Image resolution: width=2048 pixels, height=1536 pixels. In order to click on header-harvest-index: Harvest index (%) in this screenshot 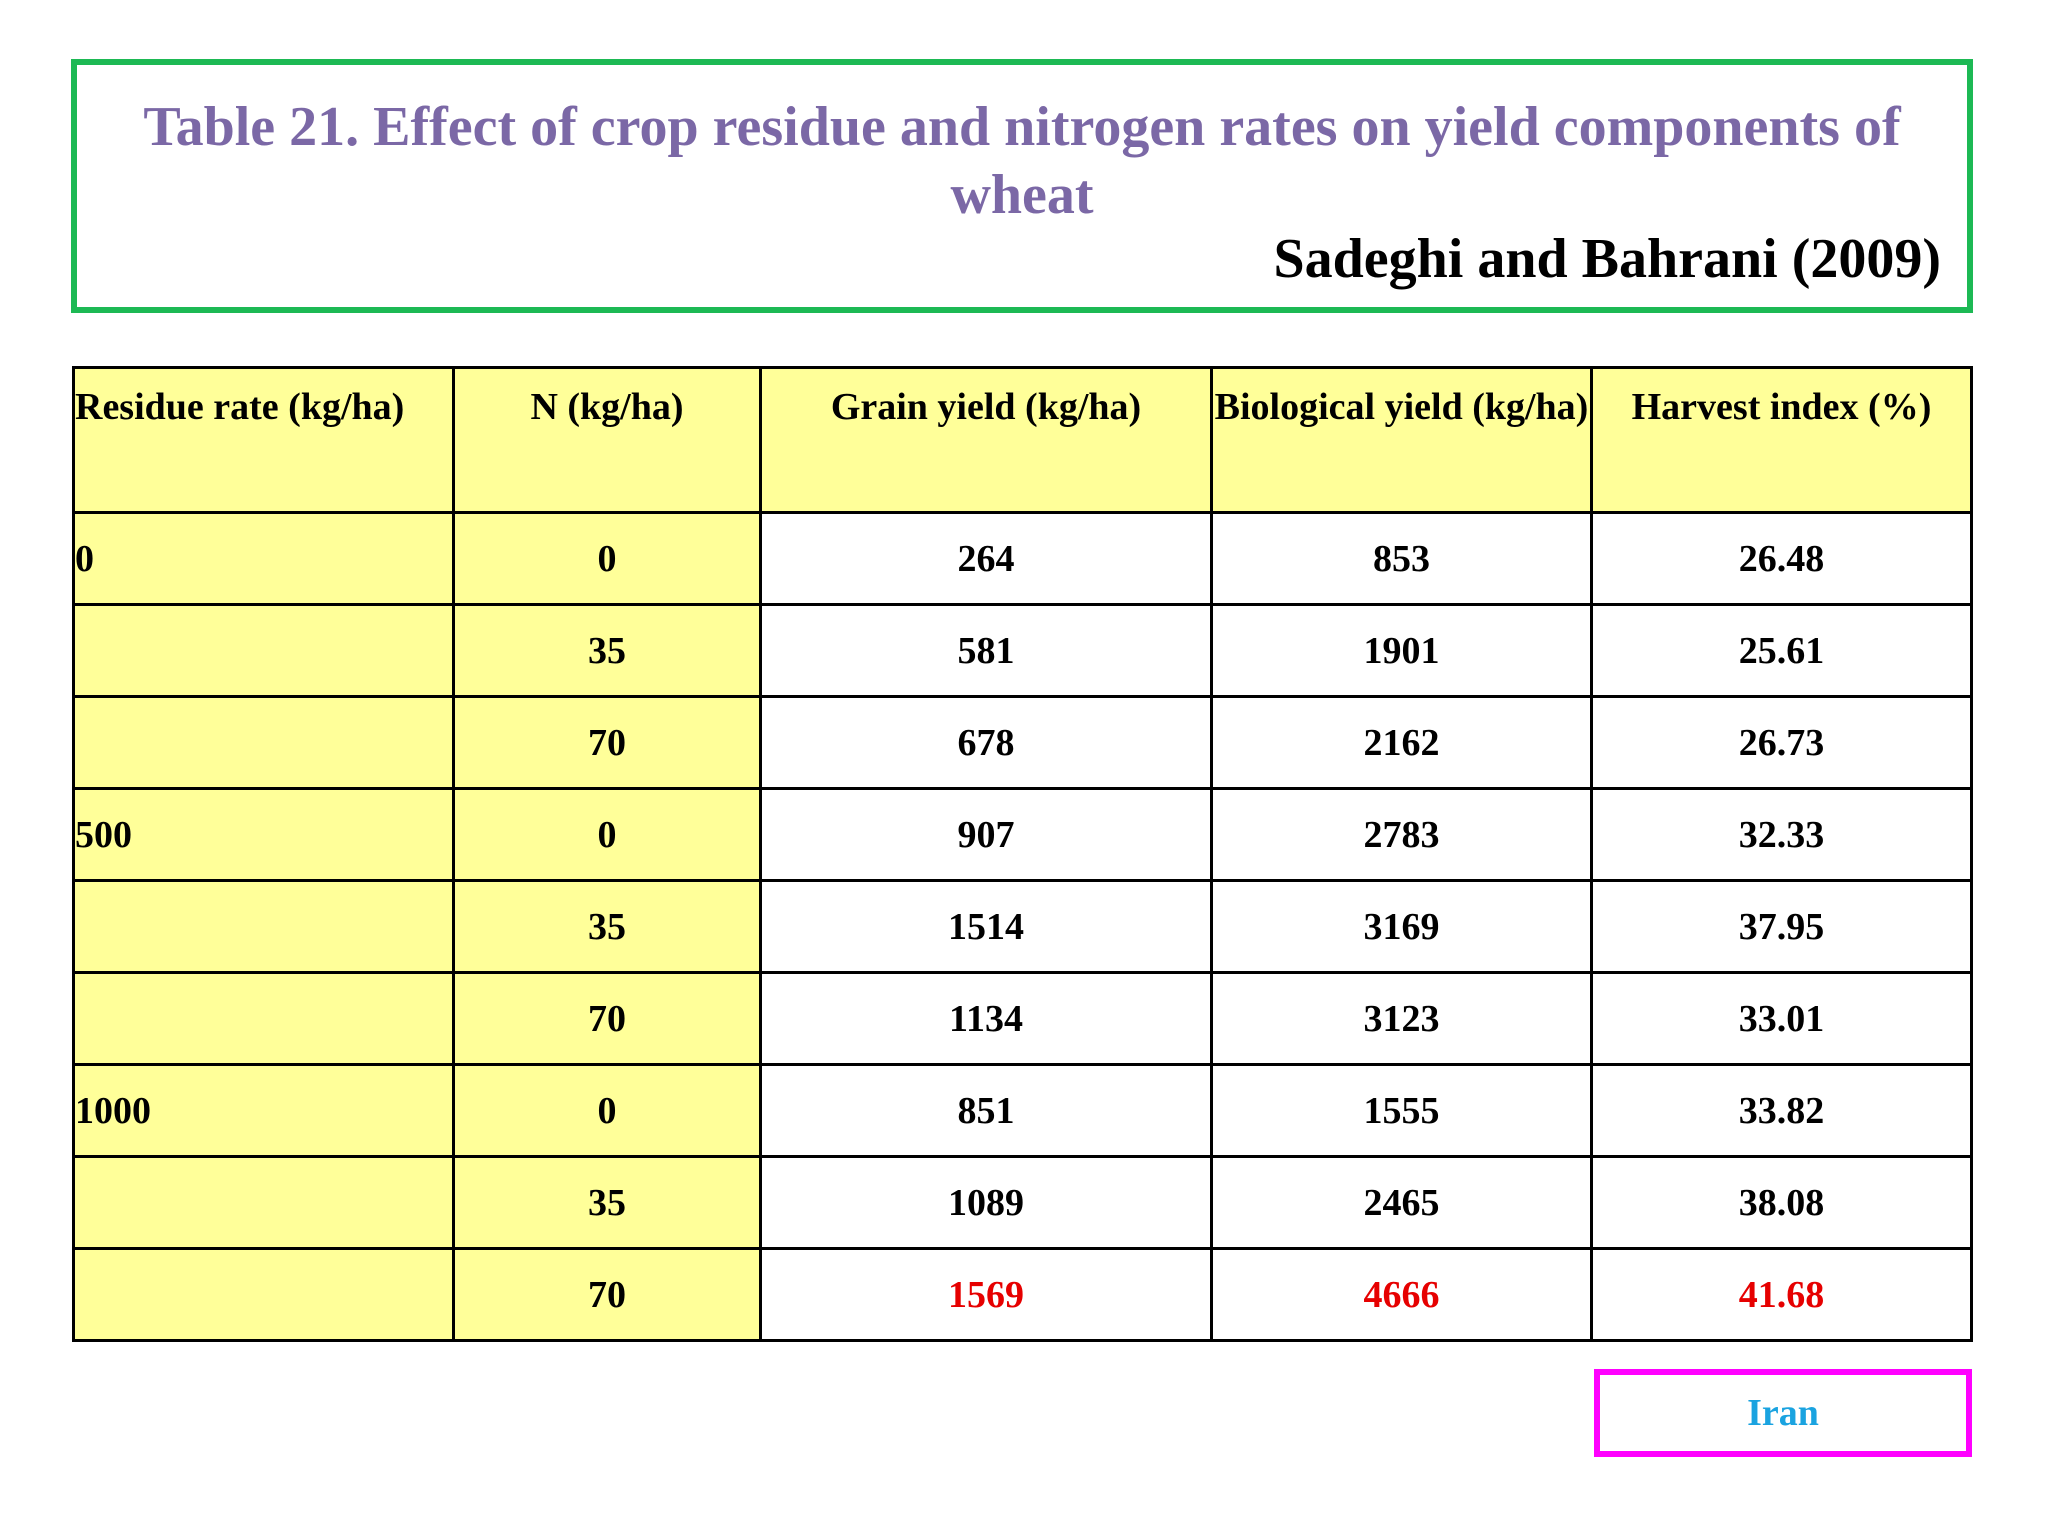, I will do `click(1781, 440)`.